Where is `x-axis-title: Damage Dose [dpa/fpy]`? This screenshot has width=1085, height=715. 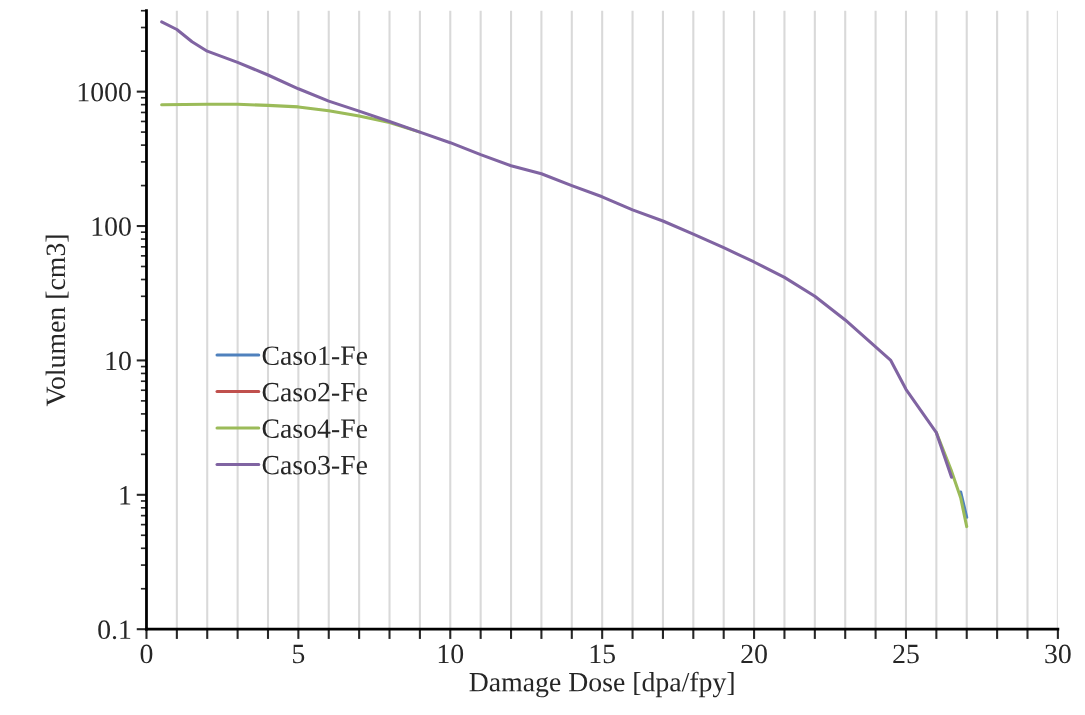 x-axis-title: Damage Dose [dpa/fpy] is located at coordinates (601, 684).